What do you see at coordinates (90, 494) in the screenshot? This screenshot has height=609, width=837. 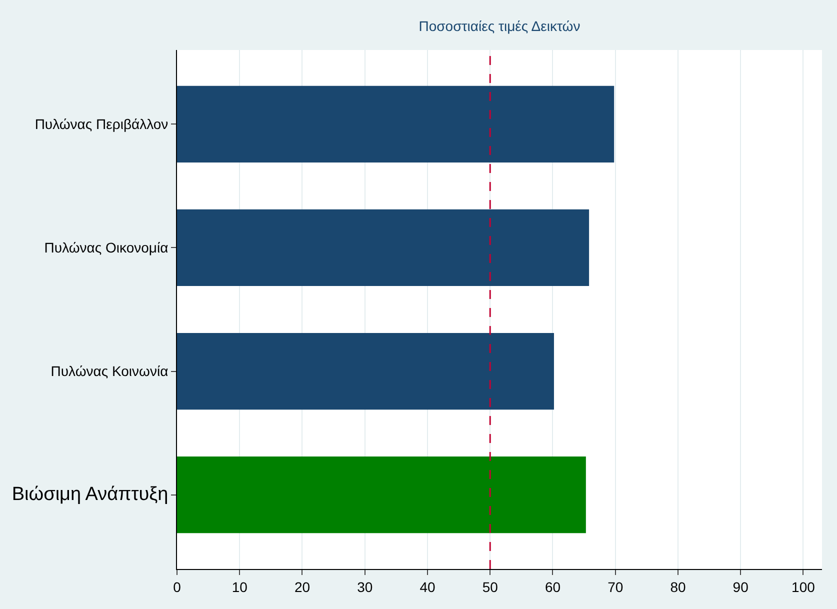 I see `y-tick-label: Βιώσιμη Ανάπτυξη` at bounding box center [90, 494].